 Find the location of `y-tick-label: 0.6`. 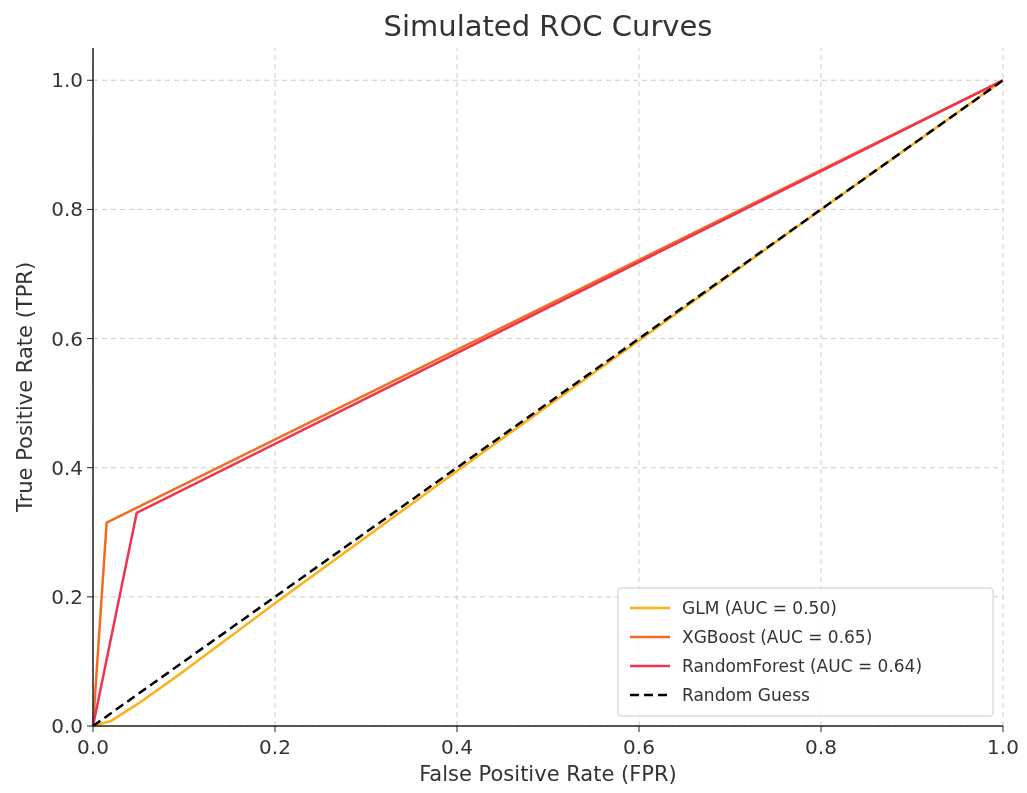

y-tick-label: 0.6 is located at coordinates (67, 338).